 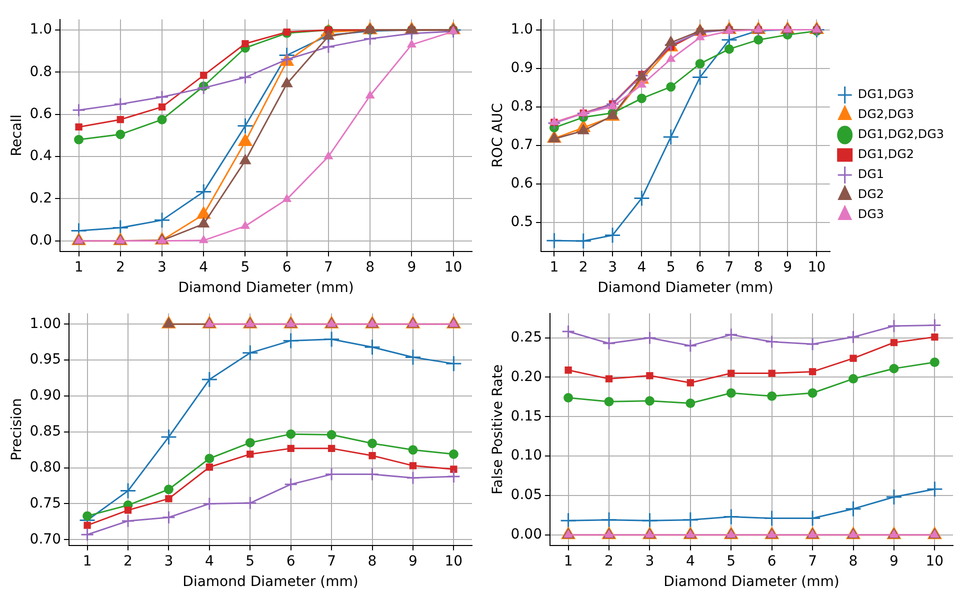 What do you see at coordinates (498, 429) in the screenshot?
I see `y-axis-title: False Positive Rate` at bounding box center [498, 429].